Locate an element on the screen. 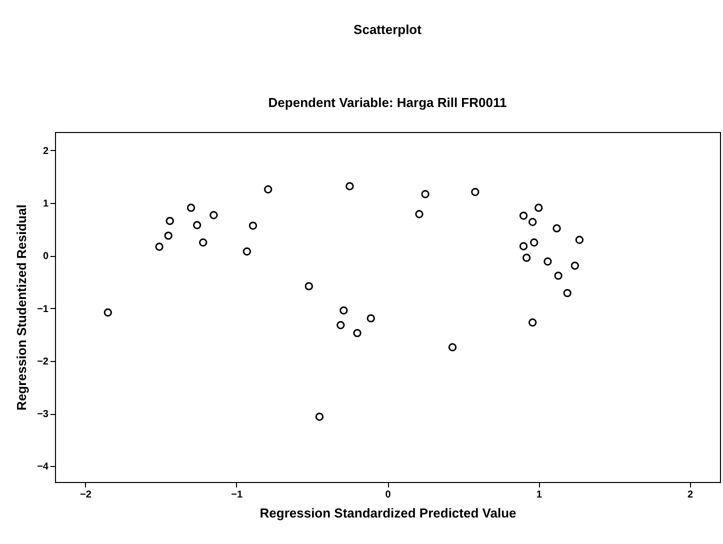 This screenshot has width=723, height=544. x-tick-label: 2 is located at coordinates (690, 495).